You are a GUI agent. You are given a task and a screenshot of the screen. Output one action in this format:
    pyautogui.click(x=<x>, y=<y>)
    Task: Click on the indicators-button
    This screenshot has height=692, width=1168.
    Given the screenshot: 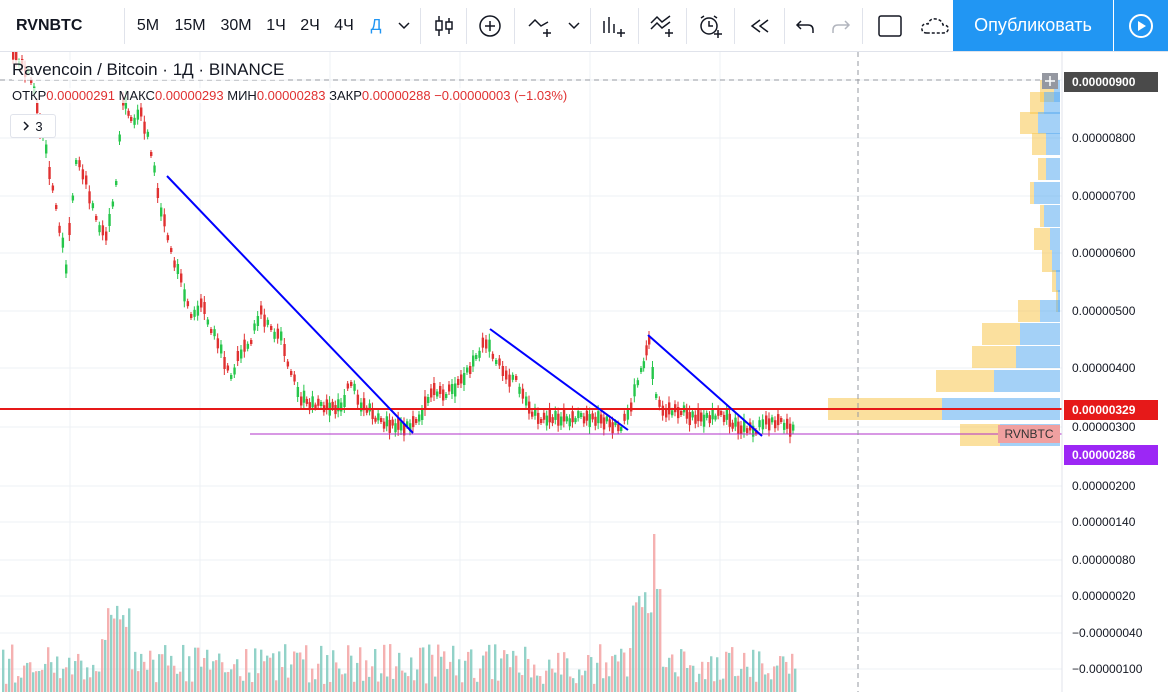 What is the action you would take?
    pyautogui.click(x=614, y=25)
    